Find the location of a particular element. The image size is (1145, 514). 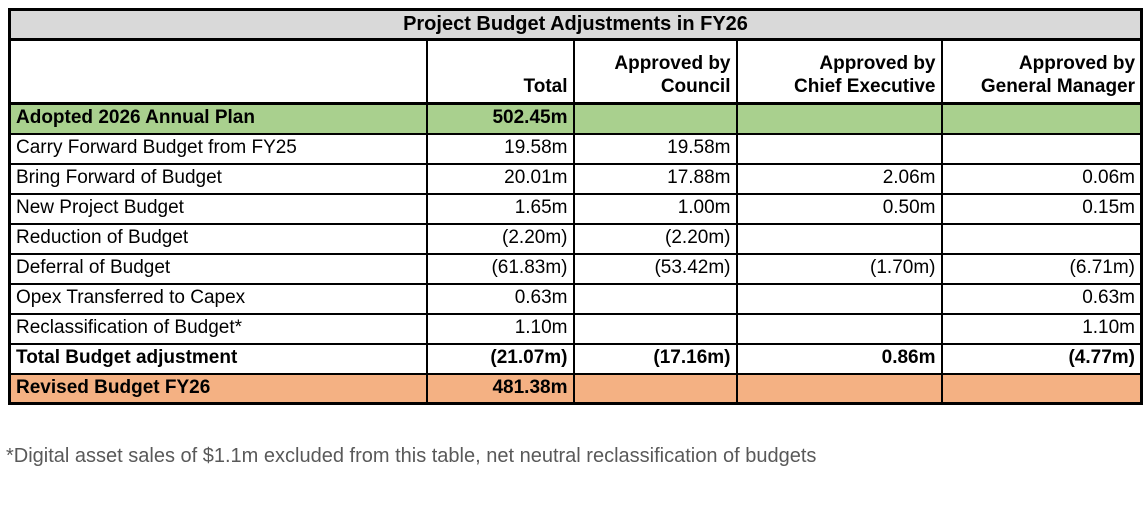

cell-approved-by-council: (53.42m) is located at coordinates (655, 268).